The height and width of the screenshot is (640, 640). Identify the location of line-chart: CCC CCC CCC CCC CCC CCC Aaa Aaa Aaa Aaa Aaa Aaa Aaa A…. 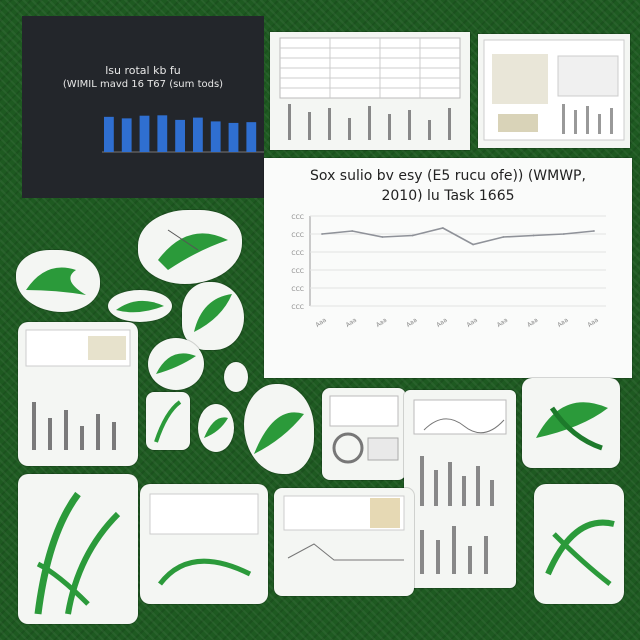
(448, 271).